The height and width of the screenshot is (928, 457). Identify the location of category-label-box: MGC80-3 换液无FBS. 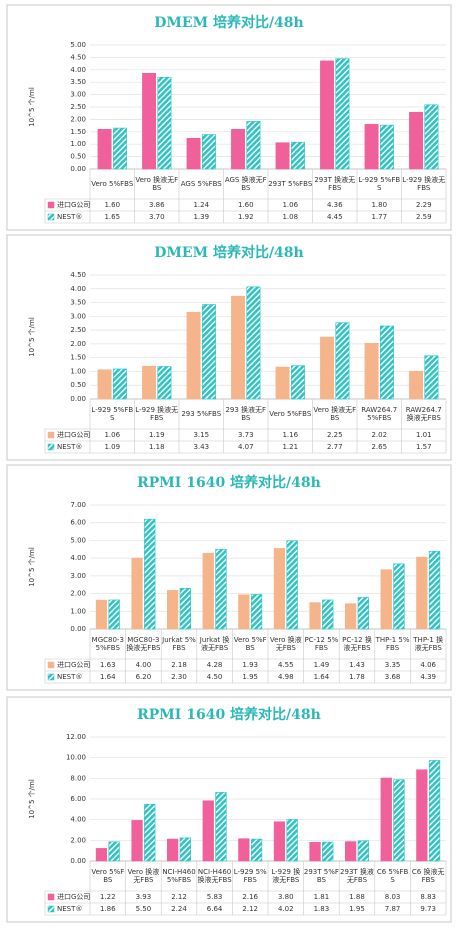
(143, 644).